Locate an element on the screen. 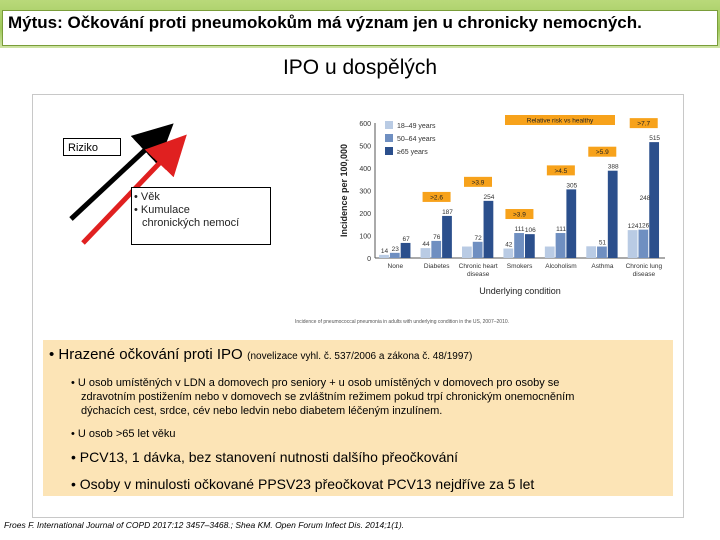 The image size is (720, 540). relative-risk-badge-label: >4.5 is located at coordinates (560, 171).